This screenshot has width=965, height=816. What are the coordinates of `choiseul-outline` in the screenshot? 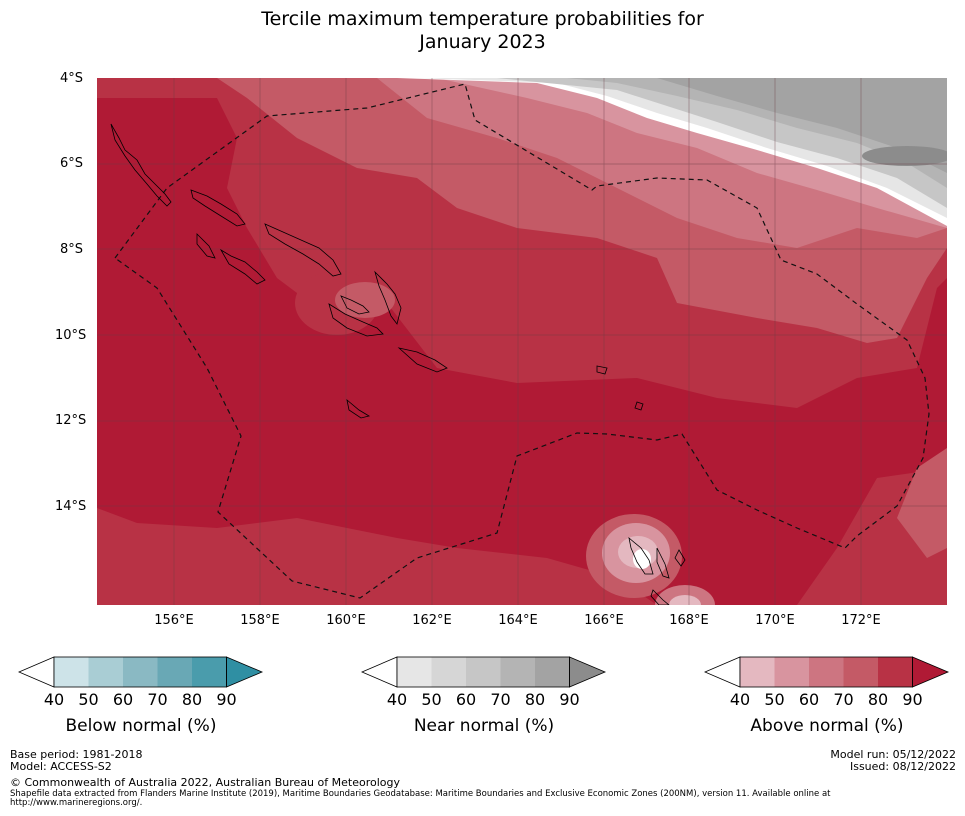 It's located at (218, 208).